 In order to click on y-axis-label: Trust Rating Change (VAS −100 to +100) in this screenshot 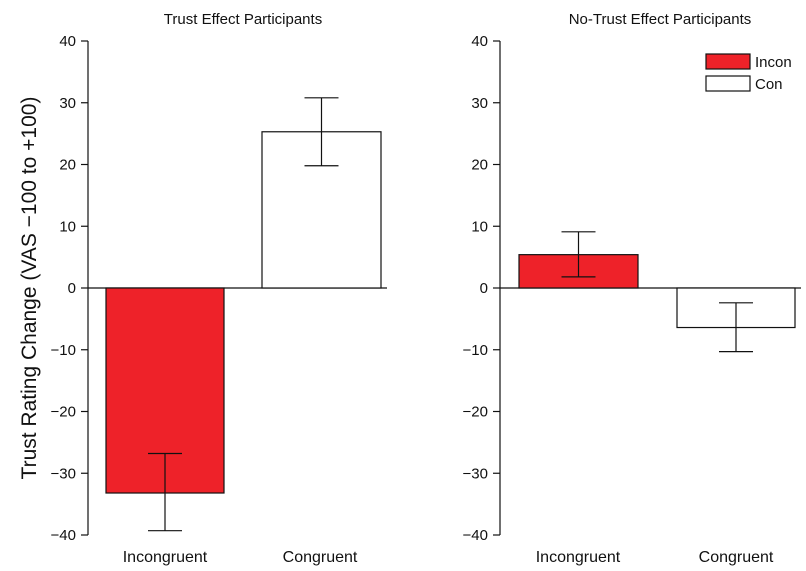, I will do `click(29, 288)`.